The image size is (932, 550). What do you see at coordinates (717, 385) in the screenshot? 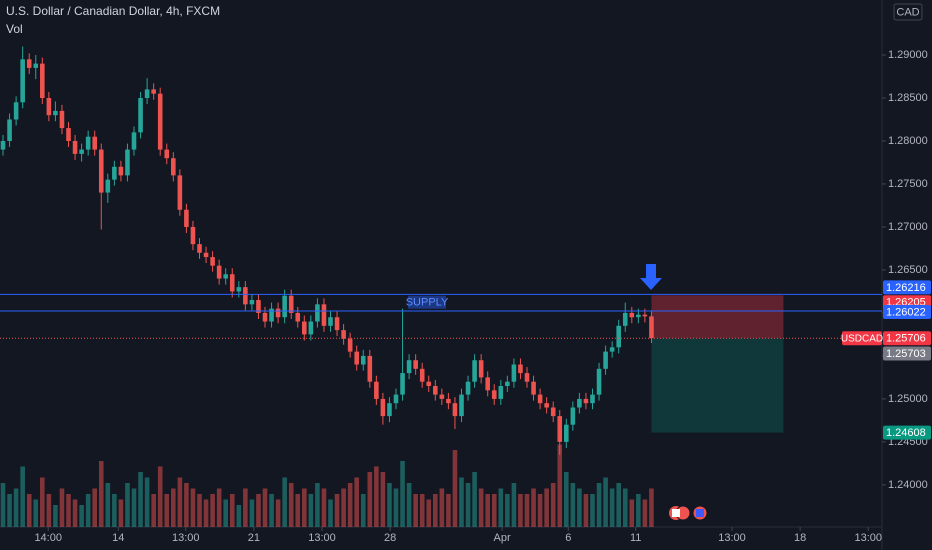
I see `target-zone` at bounding box center [717, 385].